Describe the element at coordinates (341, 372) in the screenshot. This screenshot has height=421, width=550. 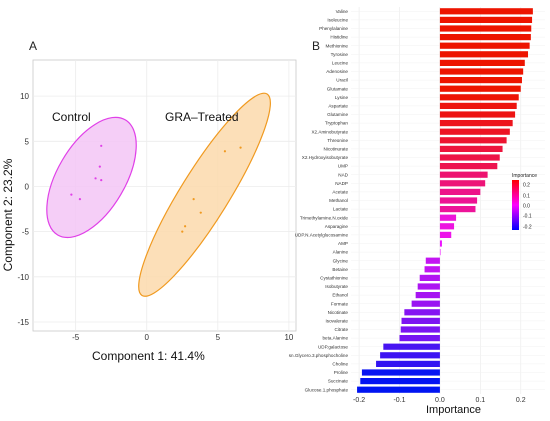
I see `importance-category-label: Proline` at that location.